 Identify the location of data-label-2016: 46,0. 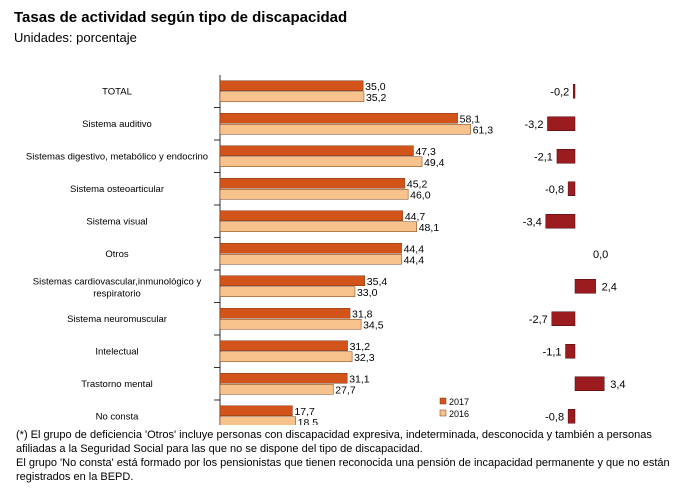
(420, 195).